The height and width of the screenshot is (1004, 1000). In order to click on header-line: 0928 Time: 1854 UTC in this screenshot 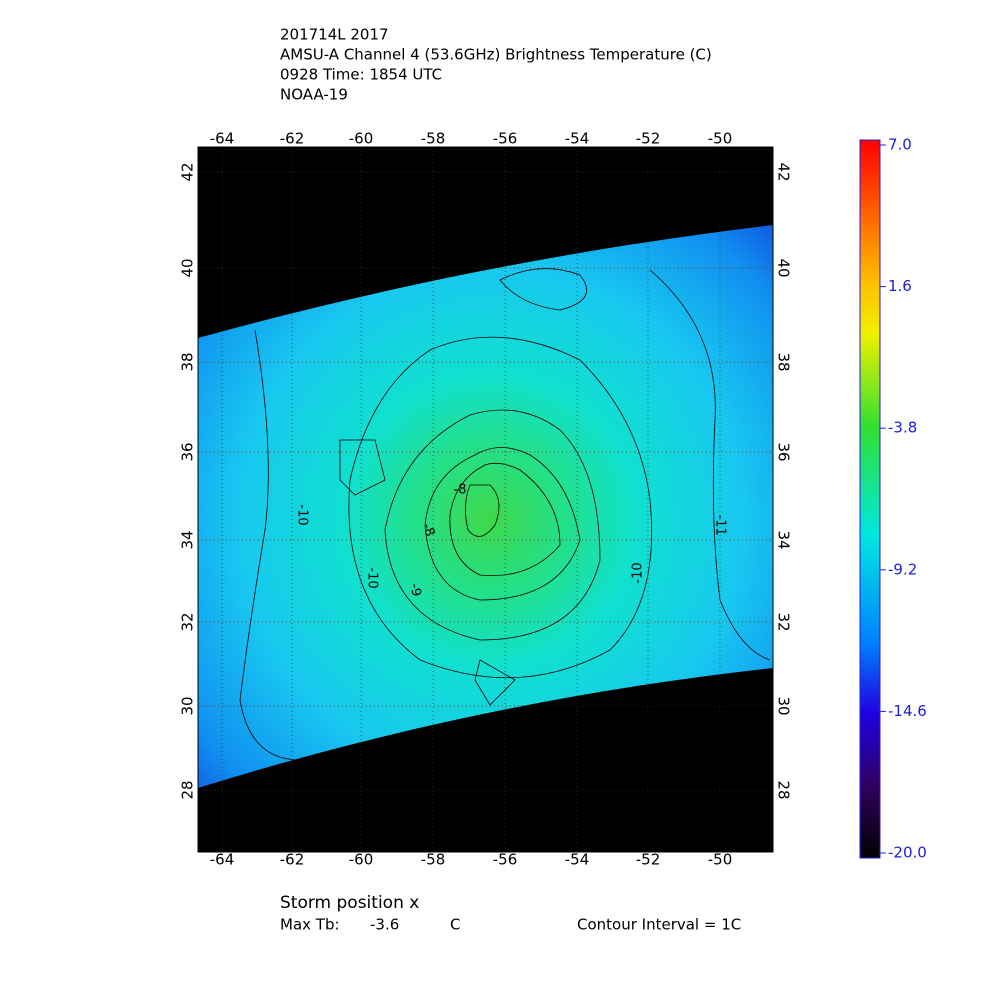, I will do `click(361, 75)`.